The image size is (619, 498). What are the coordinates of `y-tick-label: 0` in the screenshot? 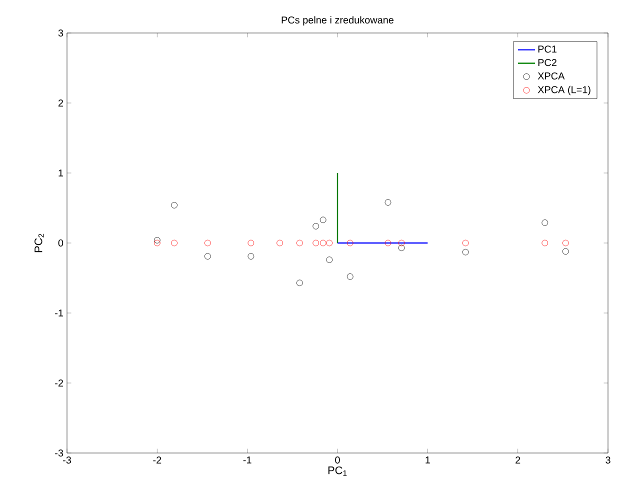 It's located at (61, 243).